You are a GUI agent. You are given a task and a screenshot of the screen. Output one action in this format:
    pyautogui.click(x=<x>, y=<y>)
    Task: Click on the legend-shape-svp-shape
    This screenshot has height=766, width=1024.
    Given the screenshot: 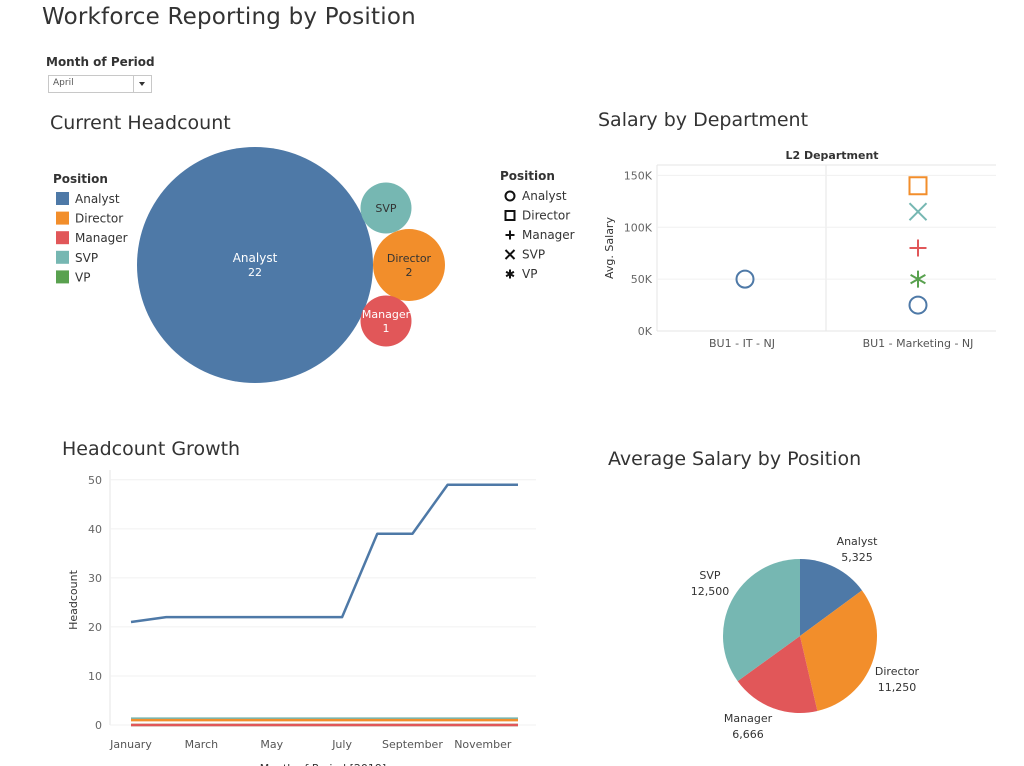 What is the action you would take?
    pyautogui.click(x=510, y=254)
    